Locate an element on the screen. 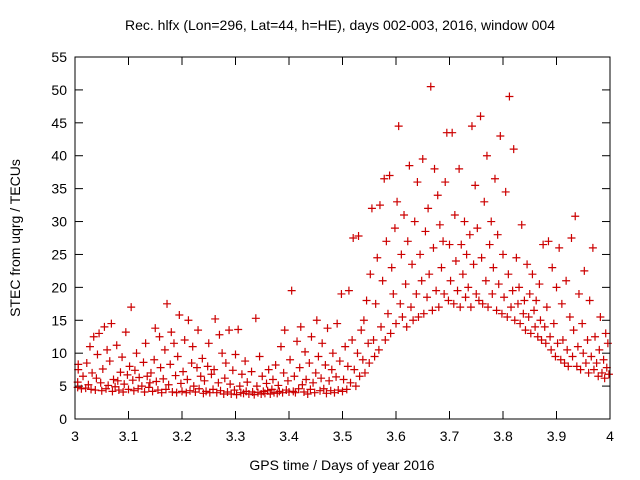 This screenshot has height=480, width=640. y-tick-label: 5 is located at coordinates (63, 386).